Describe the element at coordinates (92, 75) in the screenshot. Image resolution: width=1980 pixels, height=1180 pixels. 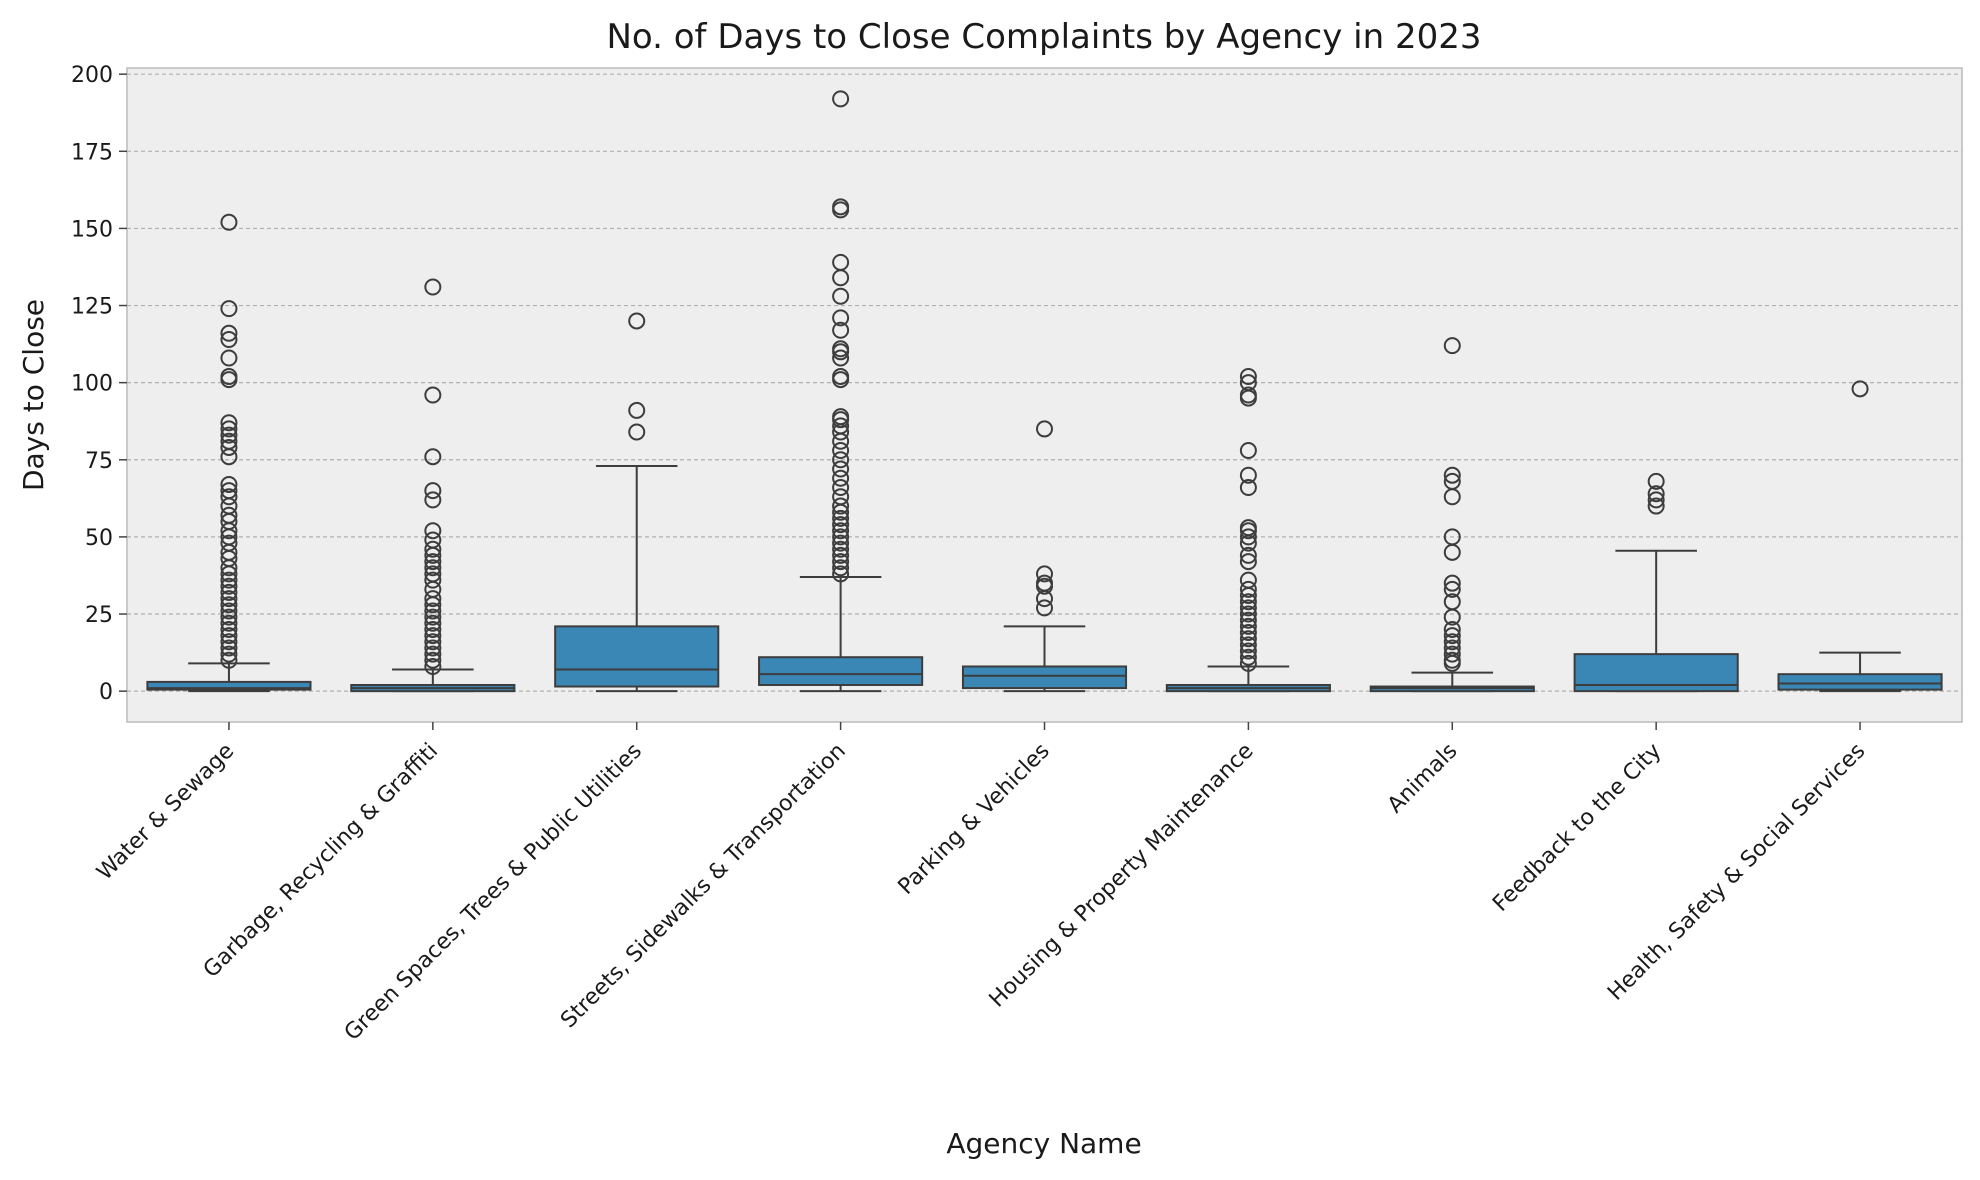
I see `y-tick-label: 200` at that location.